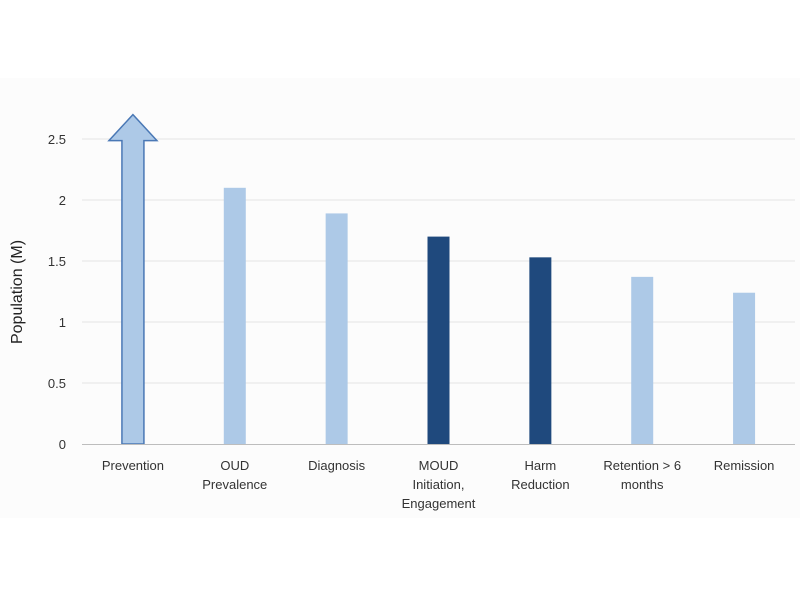 The image size is (800, 600). I want to click on category-label: months, so click(642, 484).